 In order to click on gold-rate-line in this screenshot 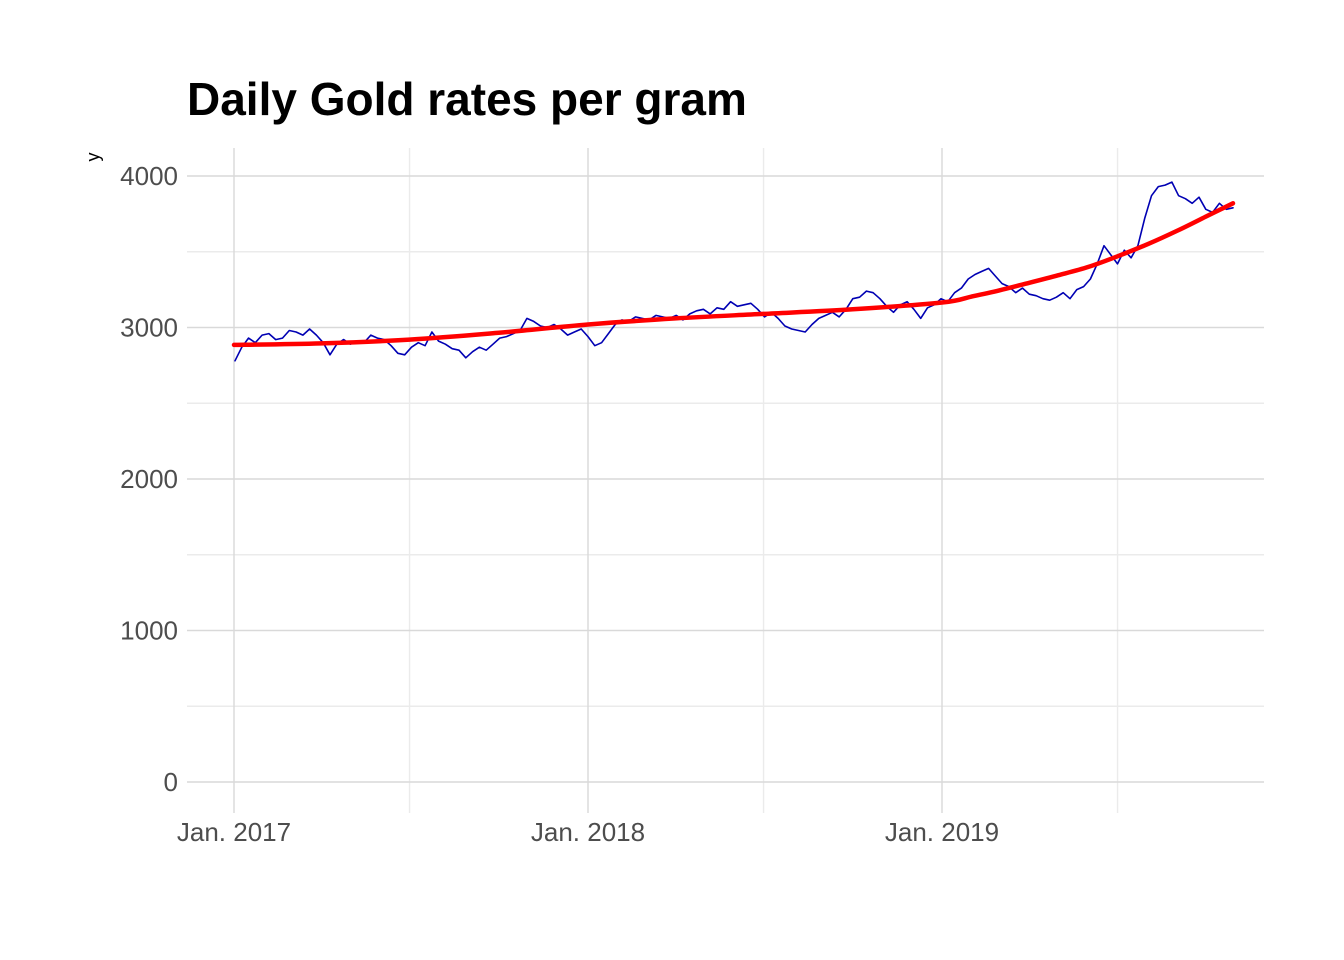, I will do `click(734, 271)`.